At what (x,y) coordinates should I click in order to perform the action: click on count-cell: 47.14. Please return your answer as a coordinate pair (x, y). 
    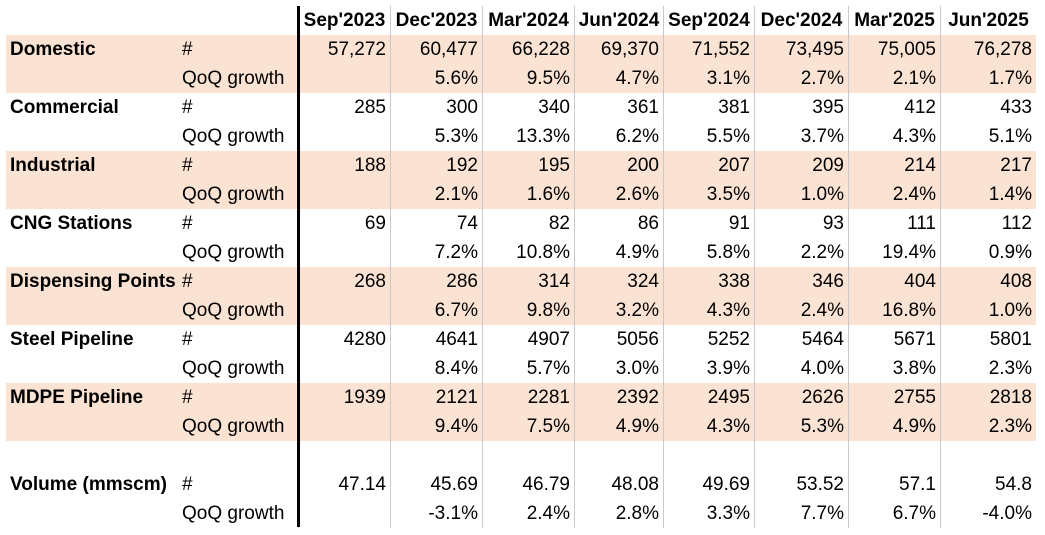
    Looking at the image, I should click on (344, 484).